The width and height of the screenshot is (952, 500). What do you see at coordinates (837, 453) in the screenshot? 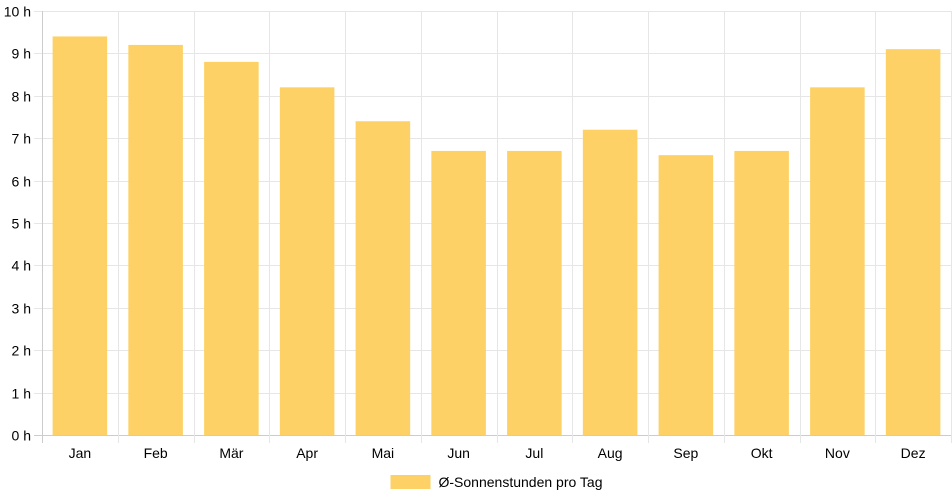
I see `x-tick-label: Nov` at bounding box center [837, 453].